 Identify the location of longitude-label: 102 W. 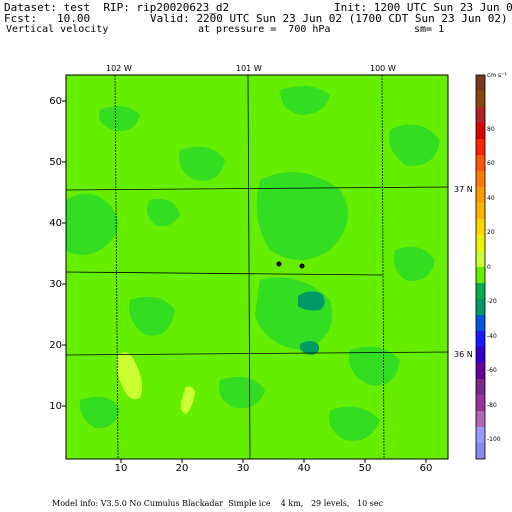
(119, 68).